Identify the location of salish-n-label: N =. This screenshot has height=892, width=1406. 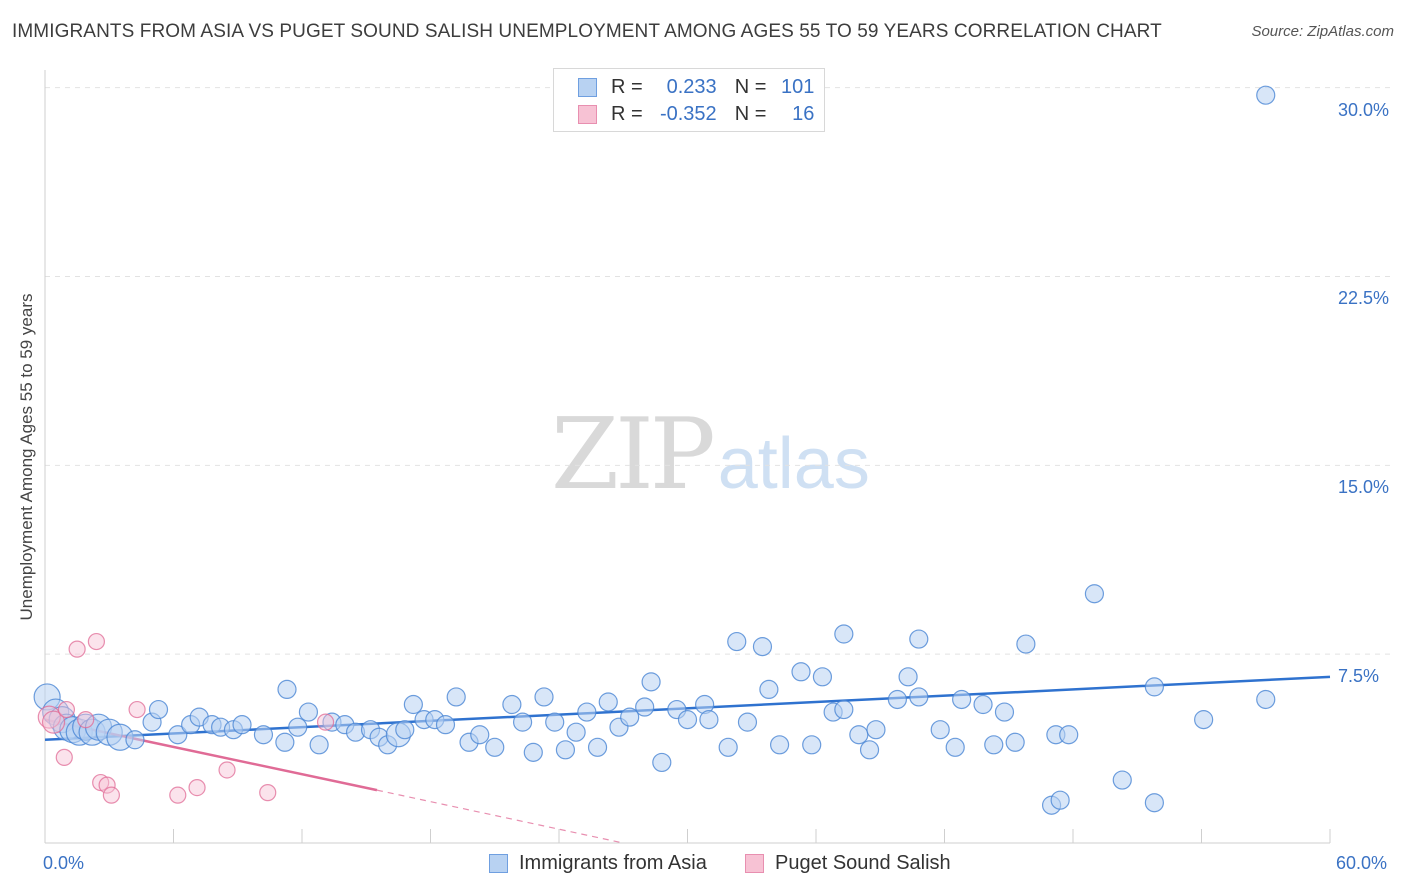
(750, 113).